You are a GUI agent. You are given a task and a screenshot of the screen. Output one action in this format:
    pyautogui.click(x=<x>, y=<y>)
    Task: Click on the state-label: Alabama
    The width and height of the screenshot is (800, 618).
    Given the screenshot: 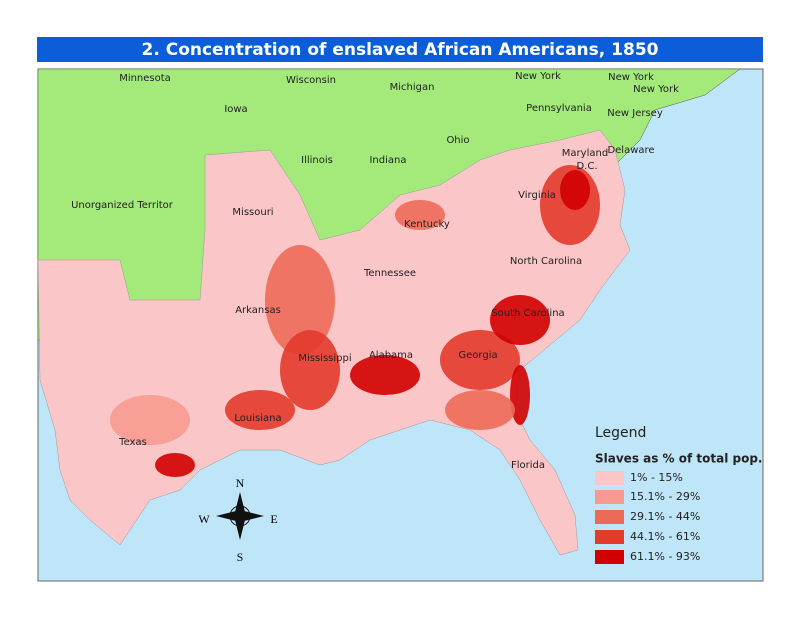 What is the action you would take?
    pyautogui.click(x=391, y=355)
    